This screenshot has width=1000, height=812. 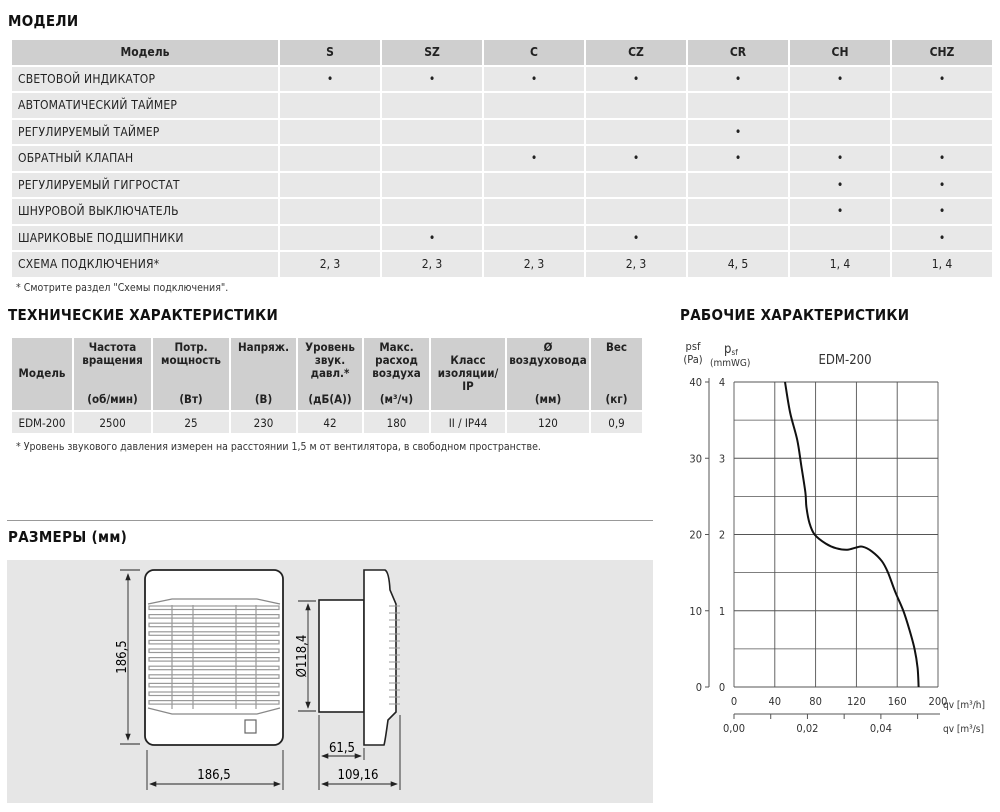 What do you see at coordinates (738, 52) in the screenshot?
I see `models-header-cr: CR` at bounding box center [738, 52].